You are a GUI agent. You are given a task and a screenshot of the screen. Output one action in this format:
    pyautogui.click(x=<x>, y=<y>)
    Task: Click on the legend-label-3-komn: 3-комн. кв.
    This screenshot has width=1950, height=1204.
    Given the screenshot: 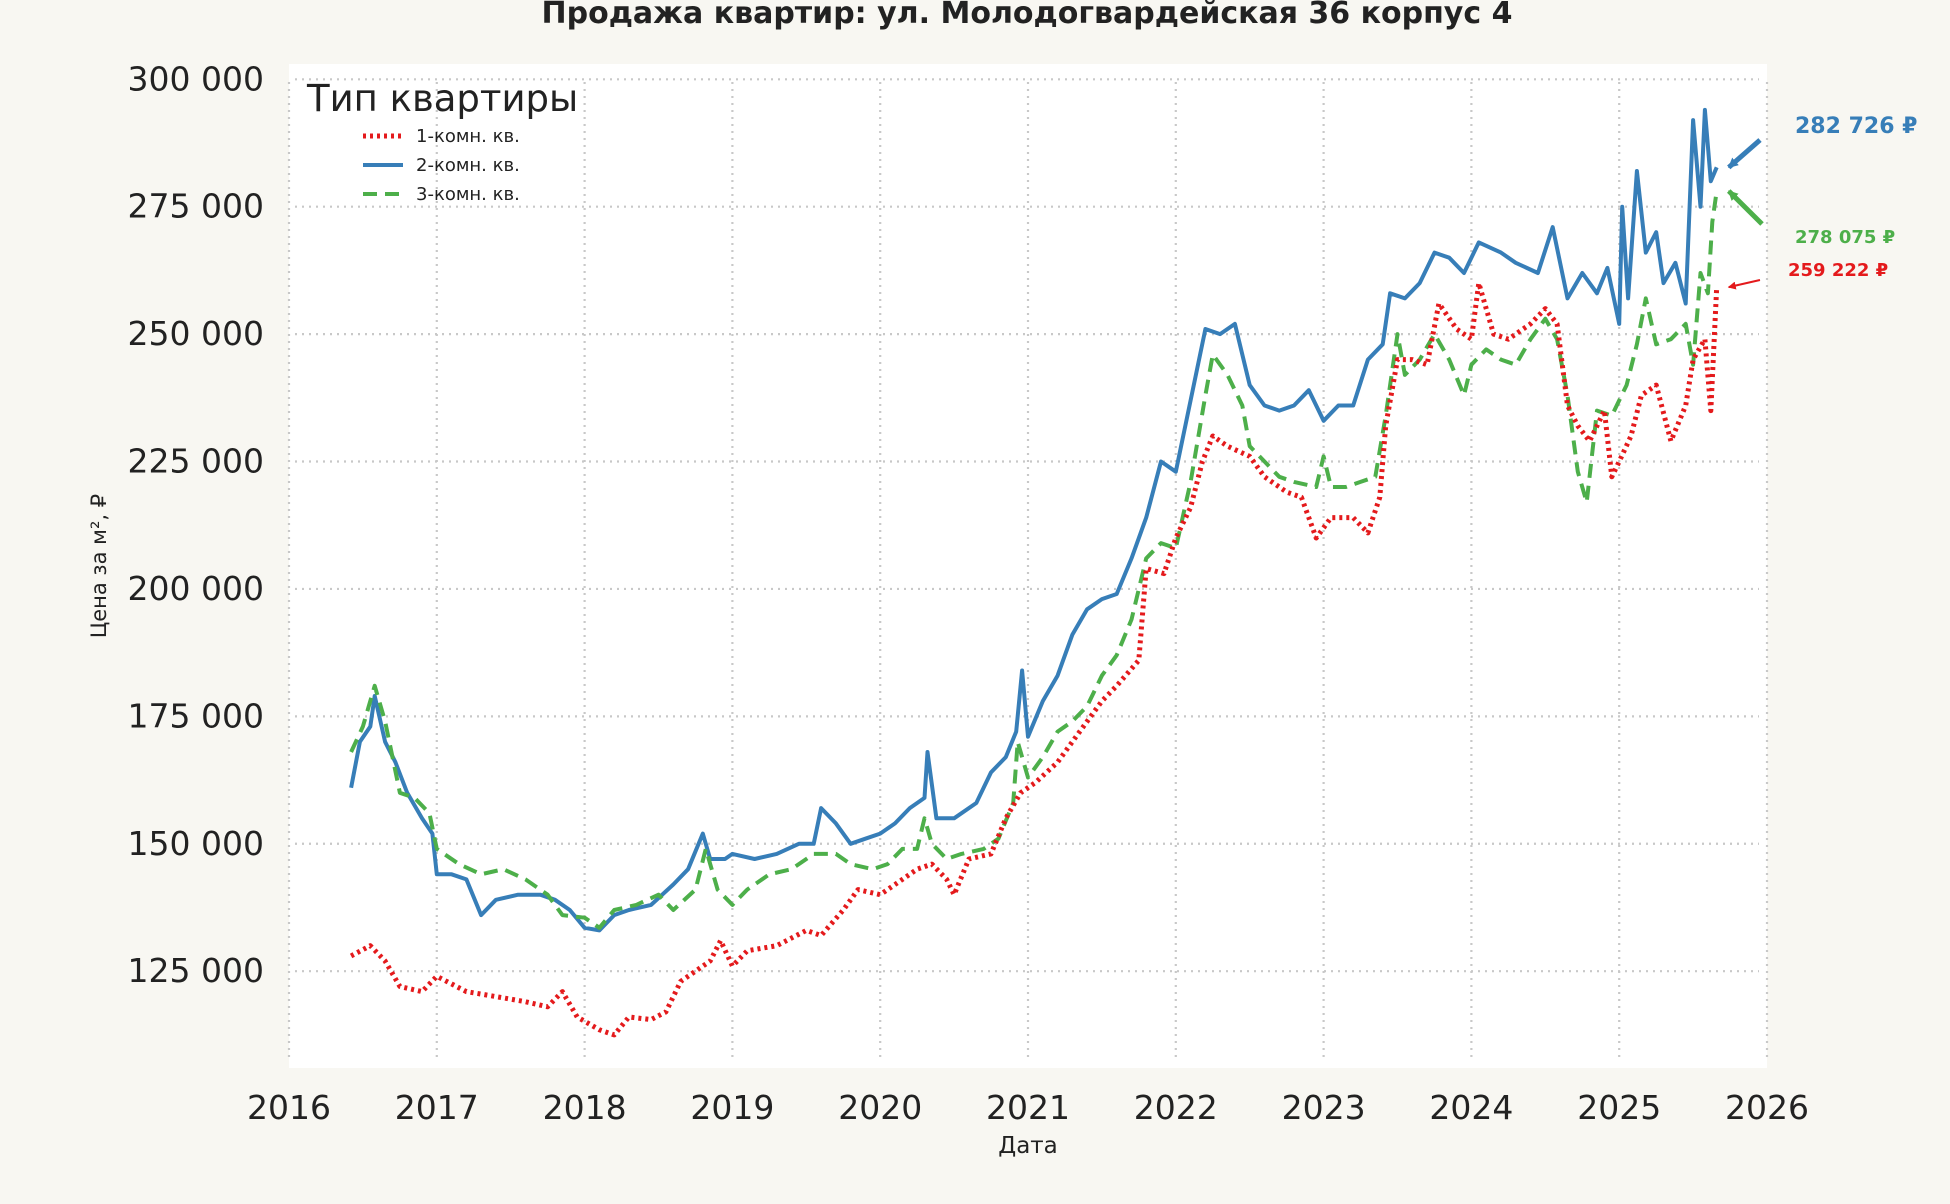 What is the action you would take?
    pyautogui.click(x=468, y=194)
    